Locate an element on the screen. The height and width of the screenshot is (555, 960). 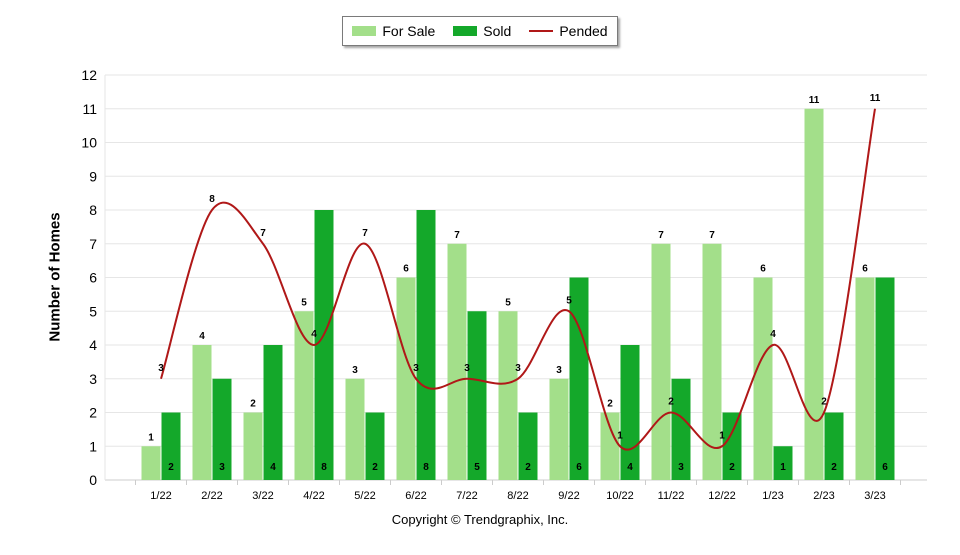
x-tick-label: 5/22 is located at coordinates (364, 496).